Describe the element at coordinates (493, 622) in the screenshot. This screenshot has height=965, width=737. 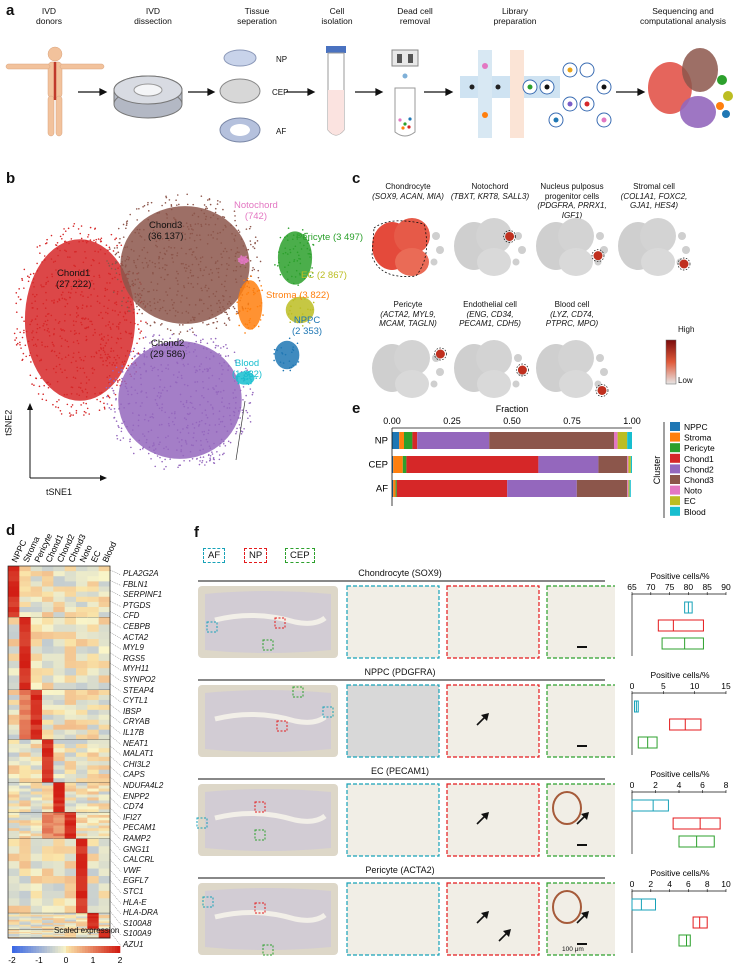
I see `ihc-zoom-np` at that location.